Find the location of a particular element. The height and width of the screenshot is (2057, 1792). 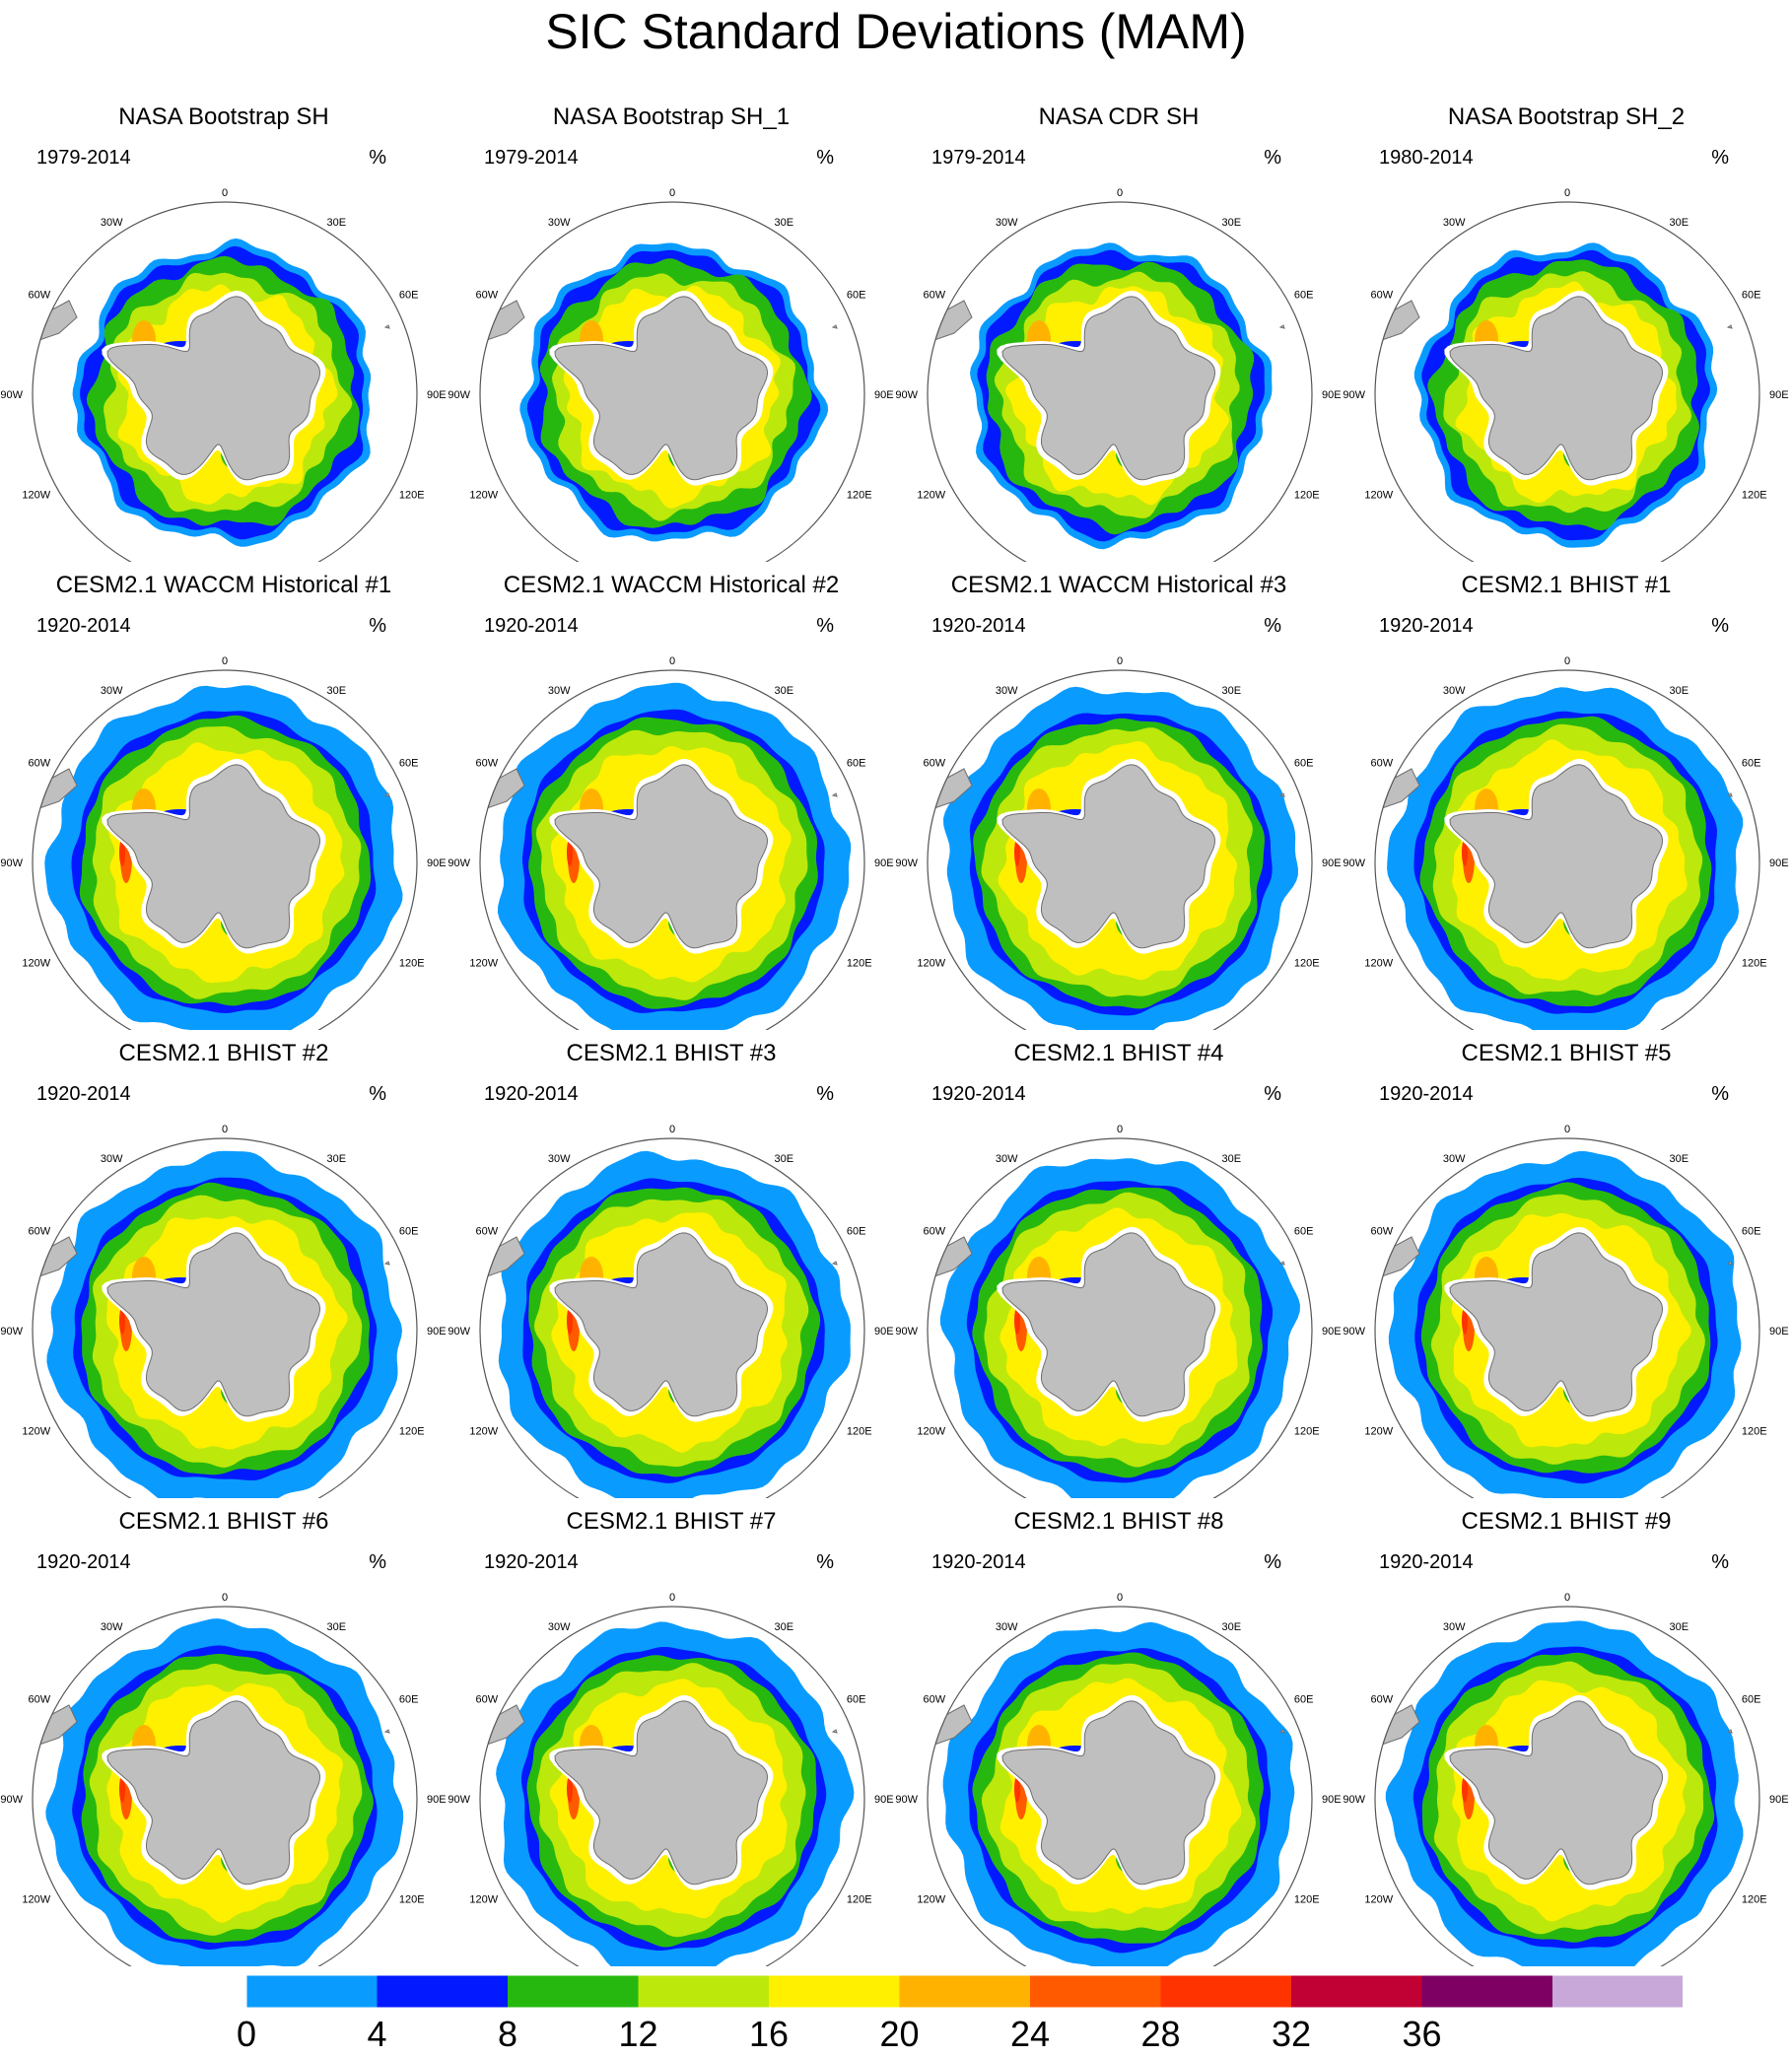

colorbar-tick-label: 24 is located at coordinates (1030, 2033).